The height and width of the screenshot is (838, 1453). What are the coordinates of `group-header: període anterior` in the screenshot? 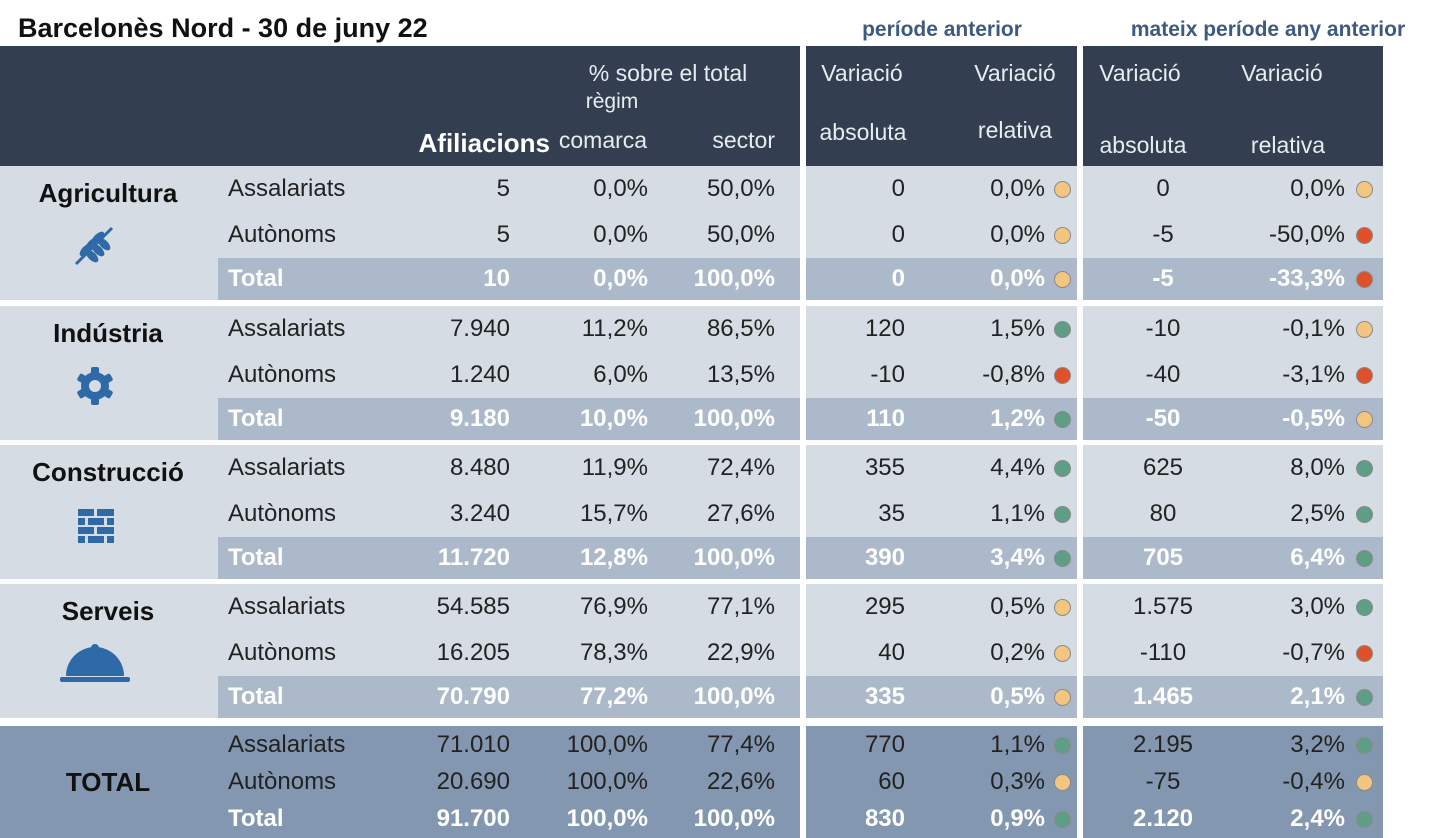 It's located at (942, 29).